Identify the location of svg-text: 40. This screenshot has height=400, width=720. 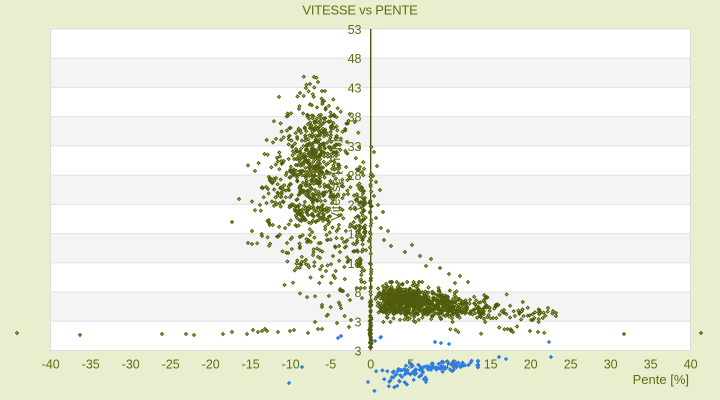
(691, 365).